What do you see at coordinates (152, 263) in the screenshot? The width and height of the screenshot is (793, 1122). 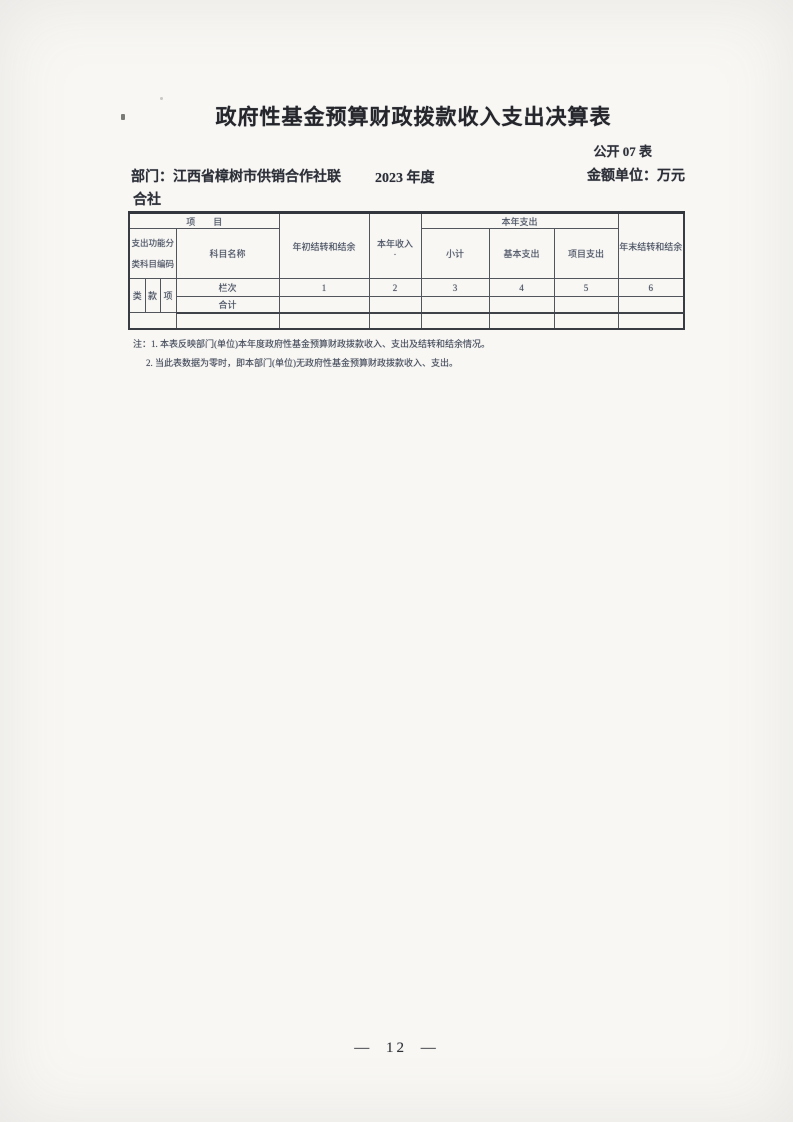 I see `header-function-code-line2: 类科目编码` at bounding box center [152, 263].